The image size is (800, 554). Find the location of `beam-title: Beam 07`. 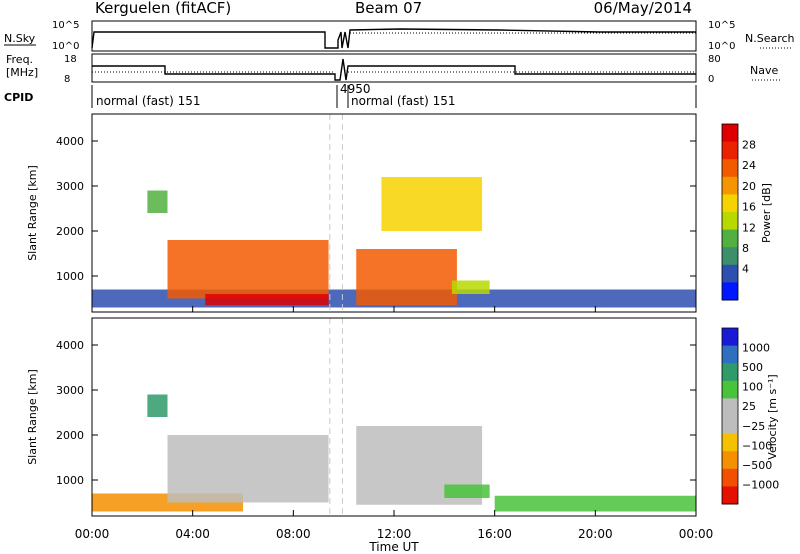

beam-title: Beam 07 is located at coordinates (388, 8).